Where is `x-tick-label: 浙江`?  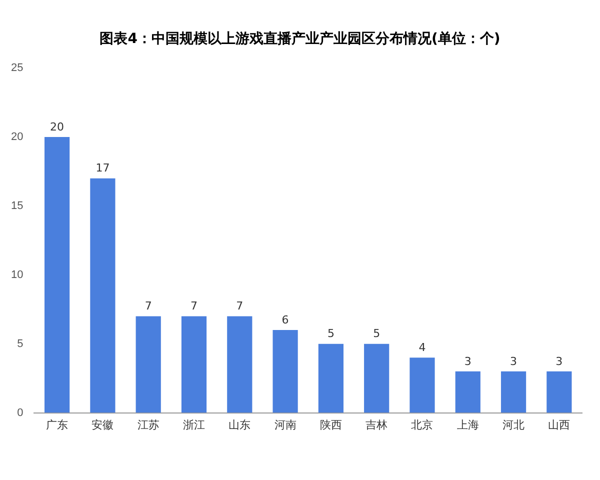
x-tick-label: 浙江 is located at coordinates (194, 425).